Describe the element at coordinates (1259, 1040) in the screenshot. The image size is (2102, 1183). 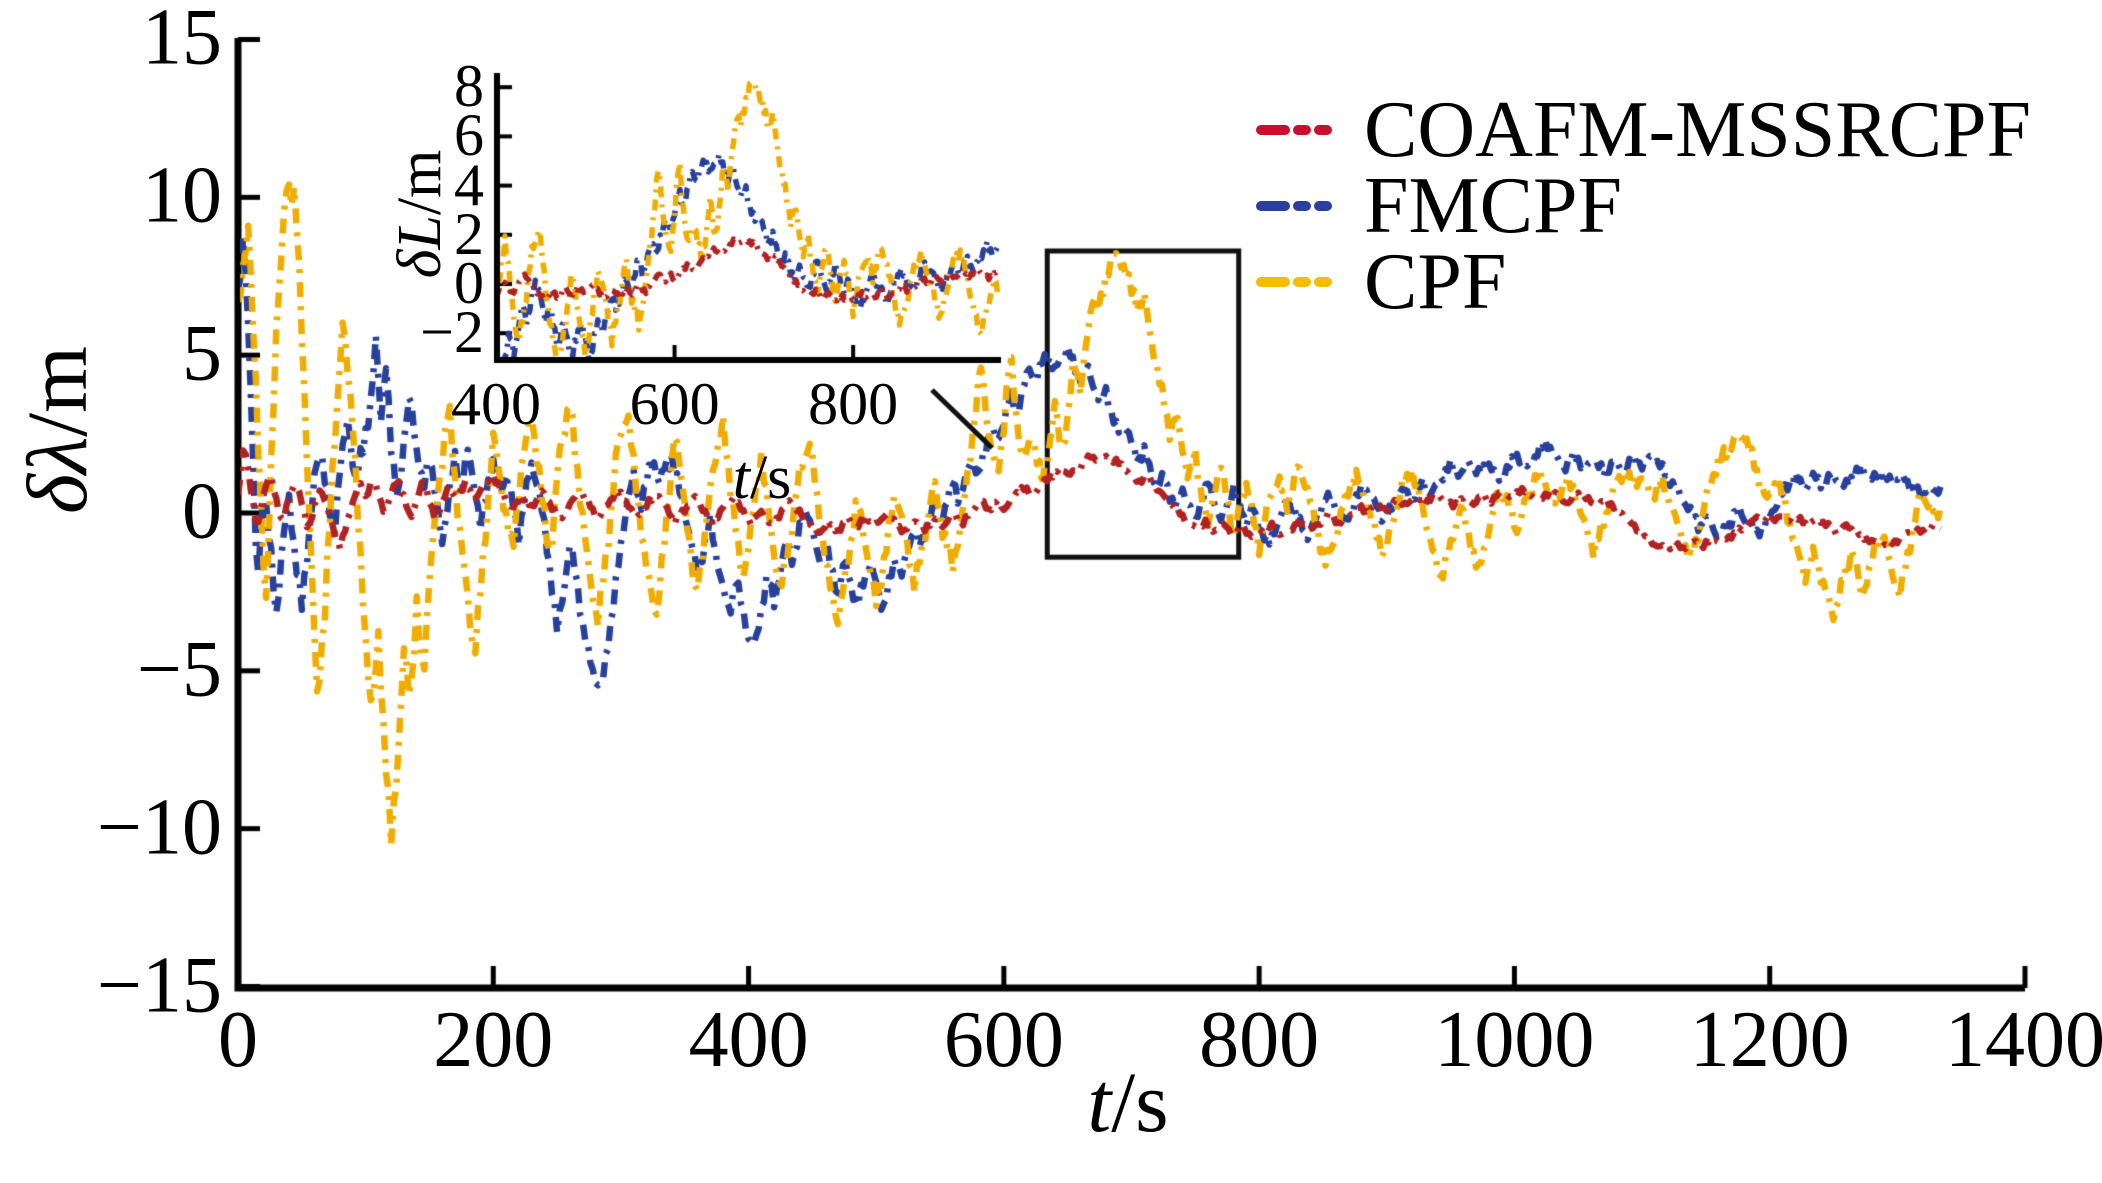
I see `main-x-tick-label: 800` at that location.